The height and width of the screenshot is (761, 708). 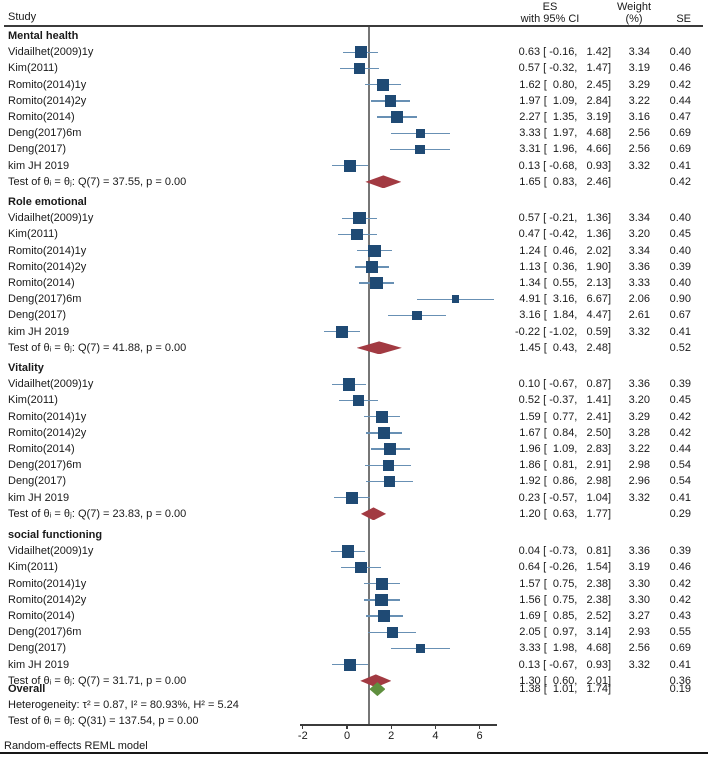 I want to click on bottom-border, so click(x=354, y=753).